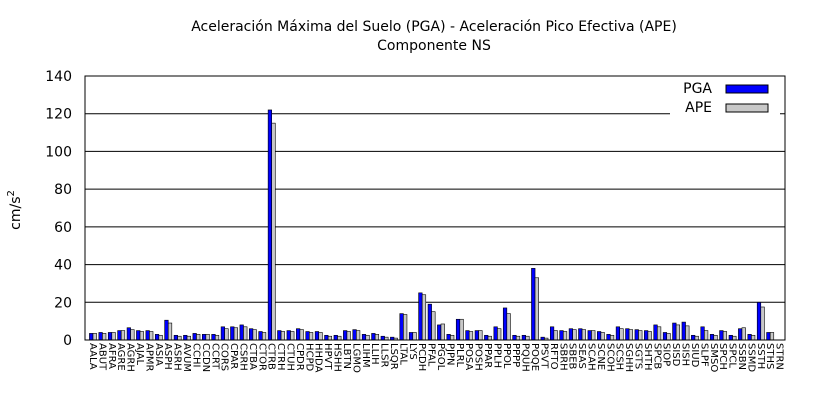 This screenshot has height=400, width=820. I want to click on bar-pga-llsr, so click(382, 338).